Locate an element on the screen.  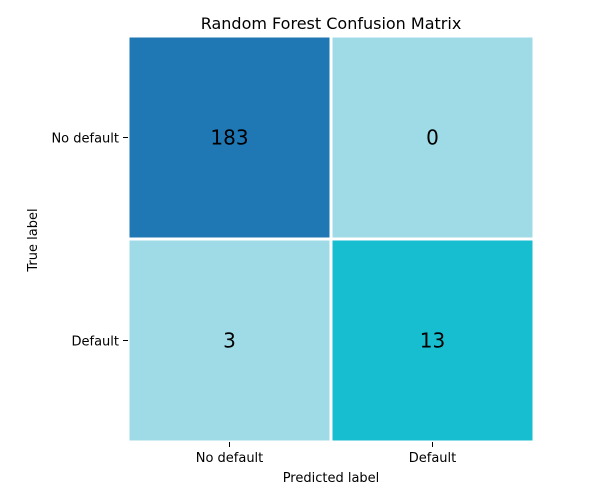
cell-value-label: 183 is located at coordinates (229, 138).